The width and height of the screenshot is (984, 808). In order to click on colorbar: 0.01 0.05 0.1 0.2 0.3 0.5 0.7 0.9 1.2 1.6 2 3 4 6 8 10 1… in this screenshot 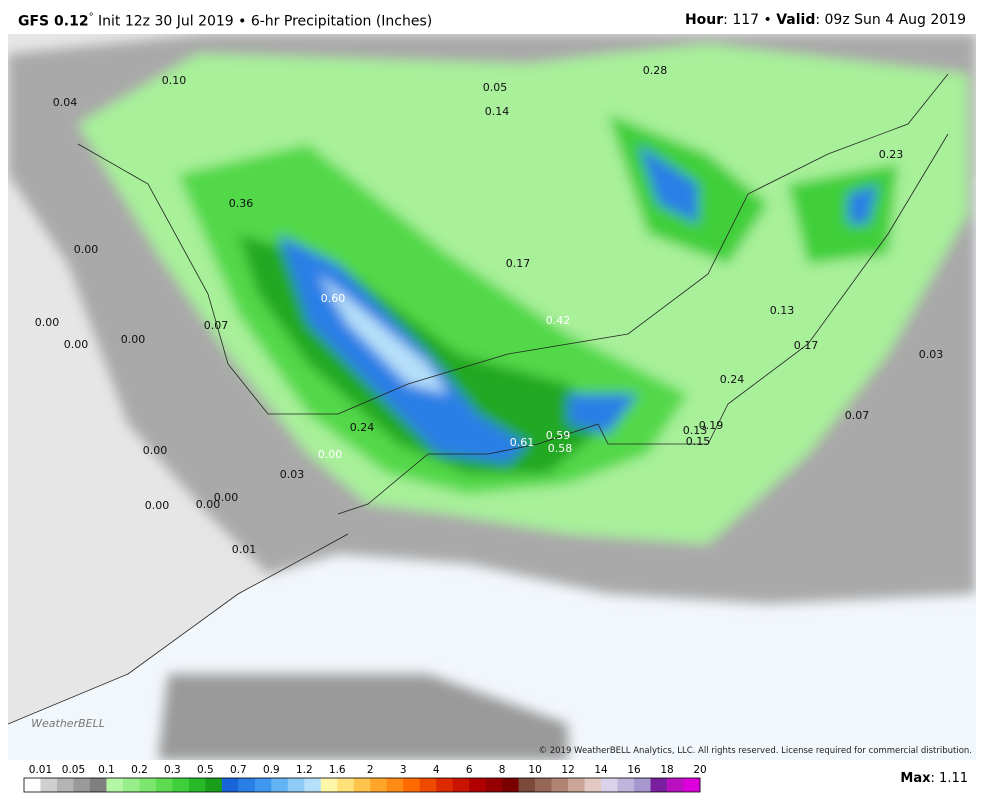, I will do `click(365, 778)`.